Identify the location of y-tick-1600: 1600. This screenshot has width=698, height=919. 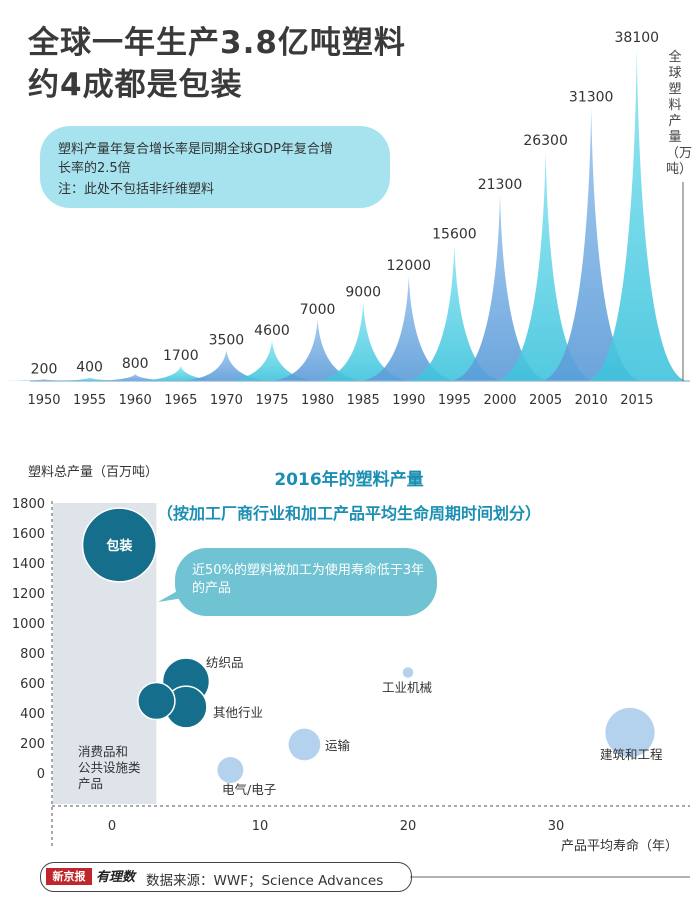
(28, 534).